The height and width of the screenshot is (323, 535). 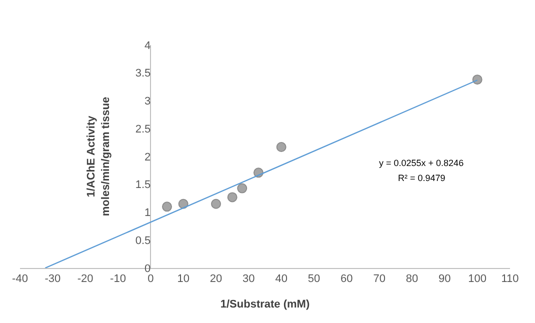 What do you see at coordinates (248, 279) in the screenshot?
I see `x-tick-label: 30` at bounding box center [248, 279].